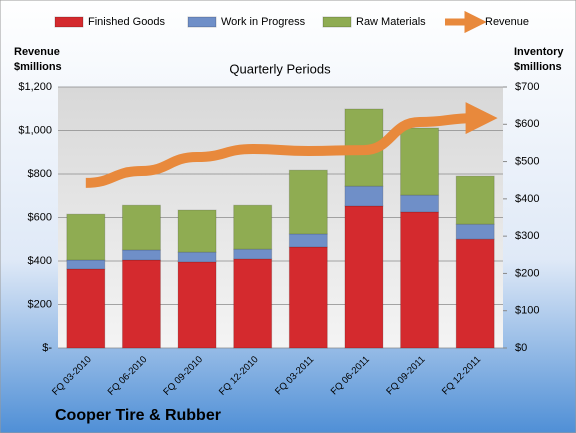  I want to click on legend-label: Raw Materials, so click(391, 22).